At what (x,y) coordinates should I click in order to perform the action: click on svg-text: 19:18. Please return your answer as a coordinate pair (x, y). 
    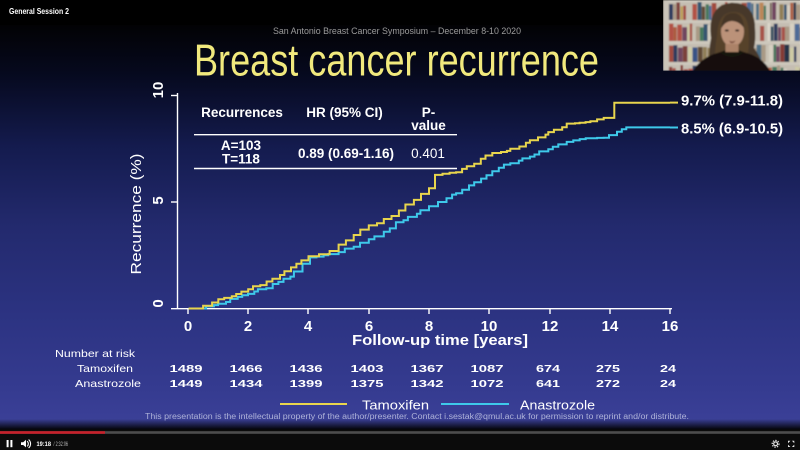
    Looking at the image, I should click on (44, 445).